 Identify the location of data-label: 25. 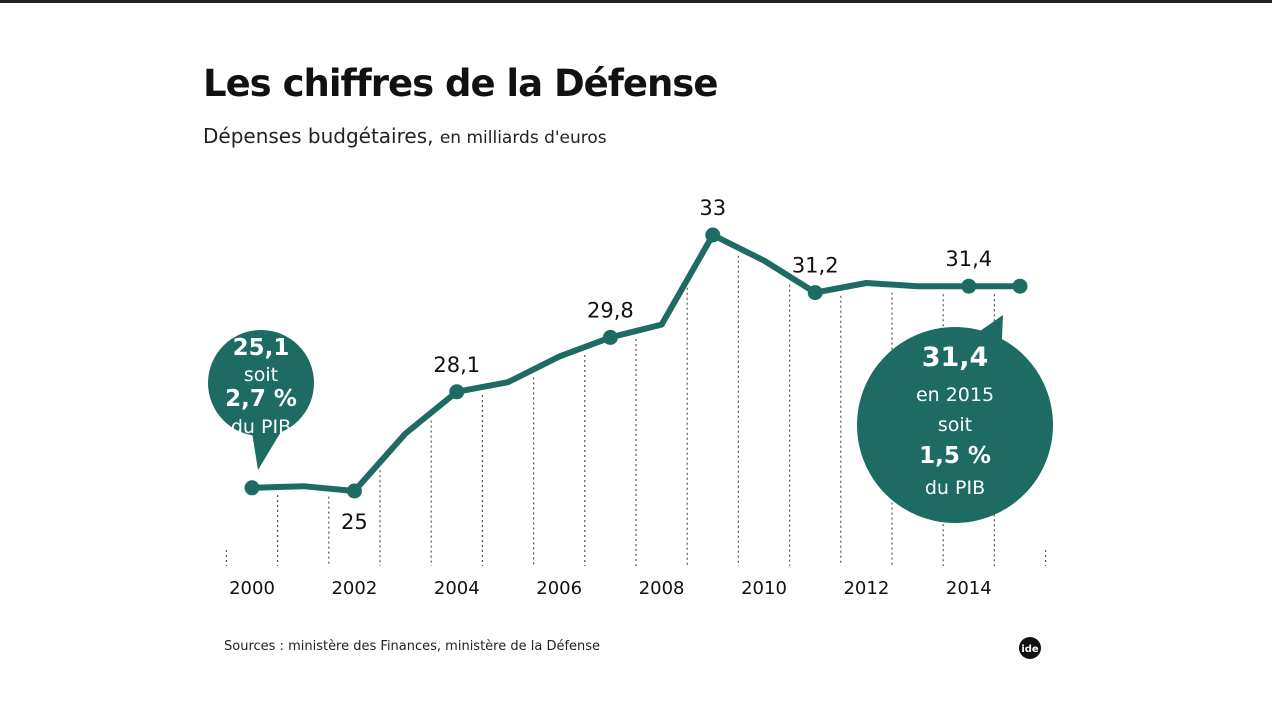
(354, 522).